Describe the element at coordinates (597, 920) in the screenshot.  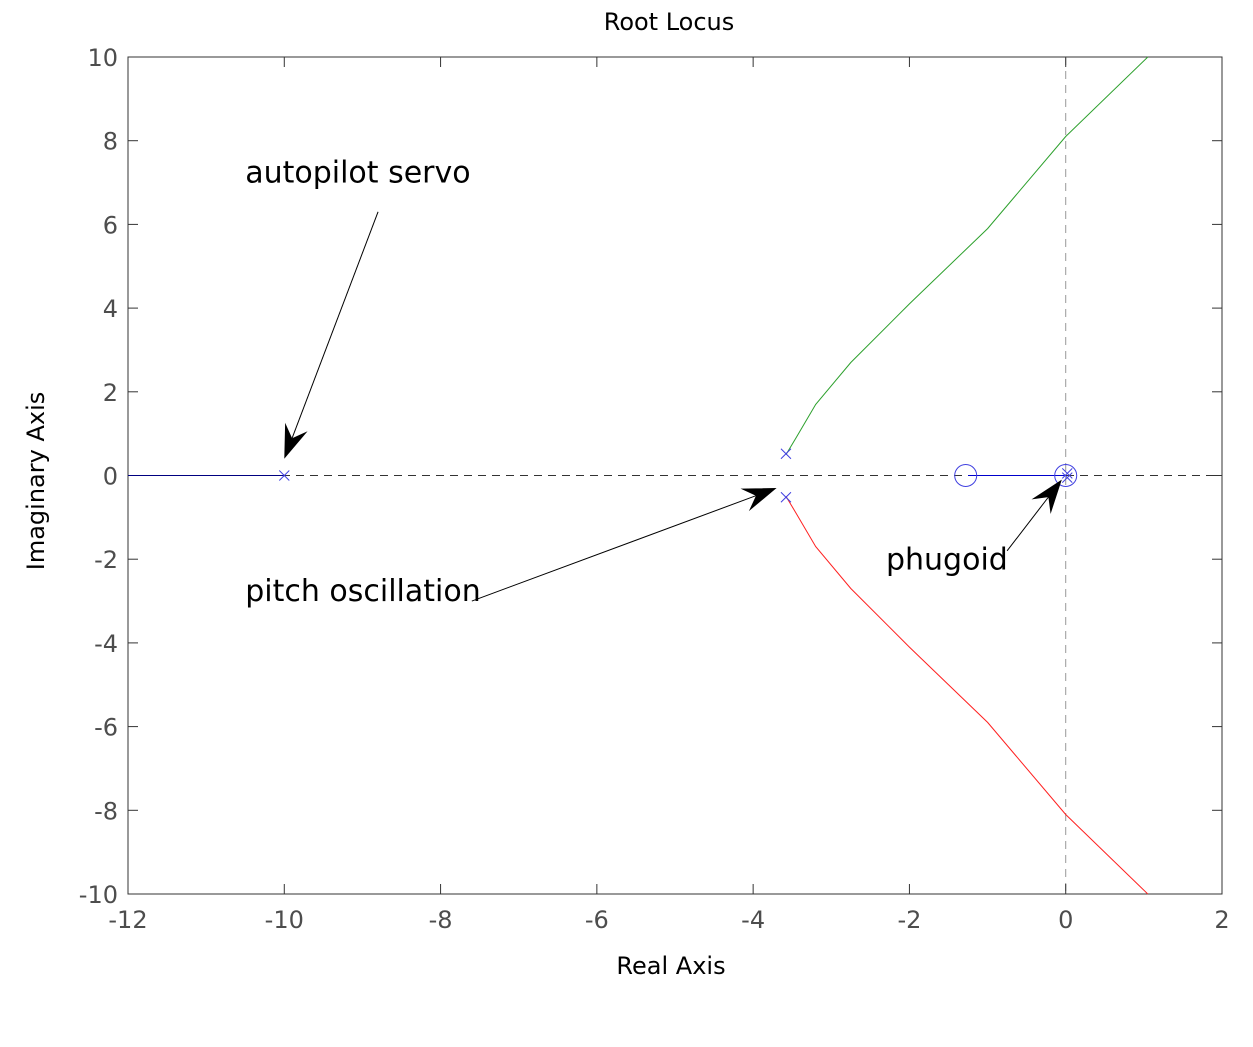
I see `x-tick-label: -6` at that location.